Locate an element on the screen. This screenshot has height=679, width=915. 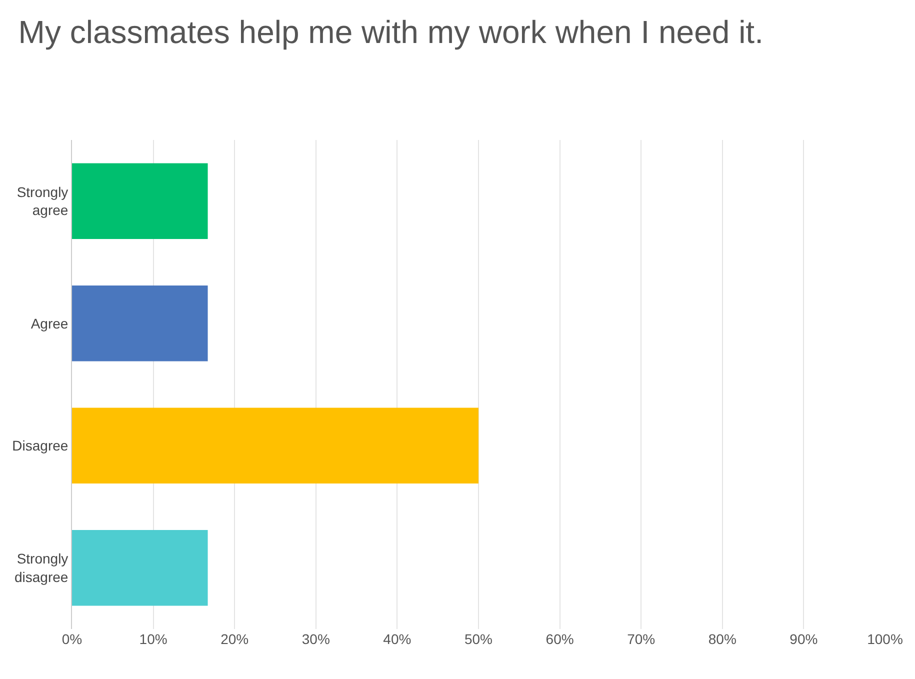
x-tick-label: 0% is located at coordinates (72, 639).